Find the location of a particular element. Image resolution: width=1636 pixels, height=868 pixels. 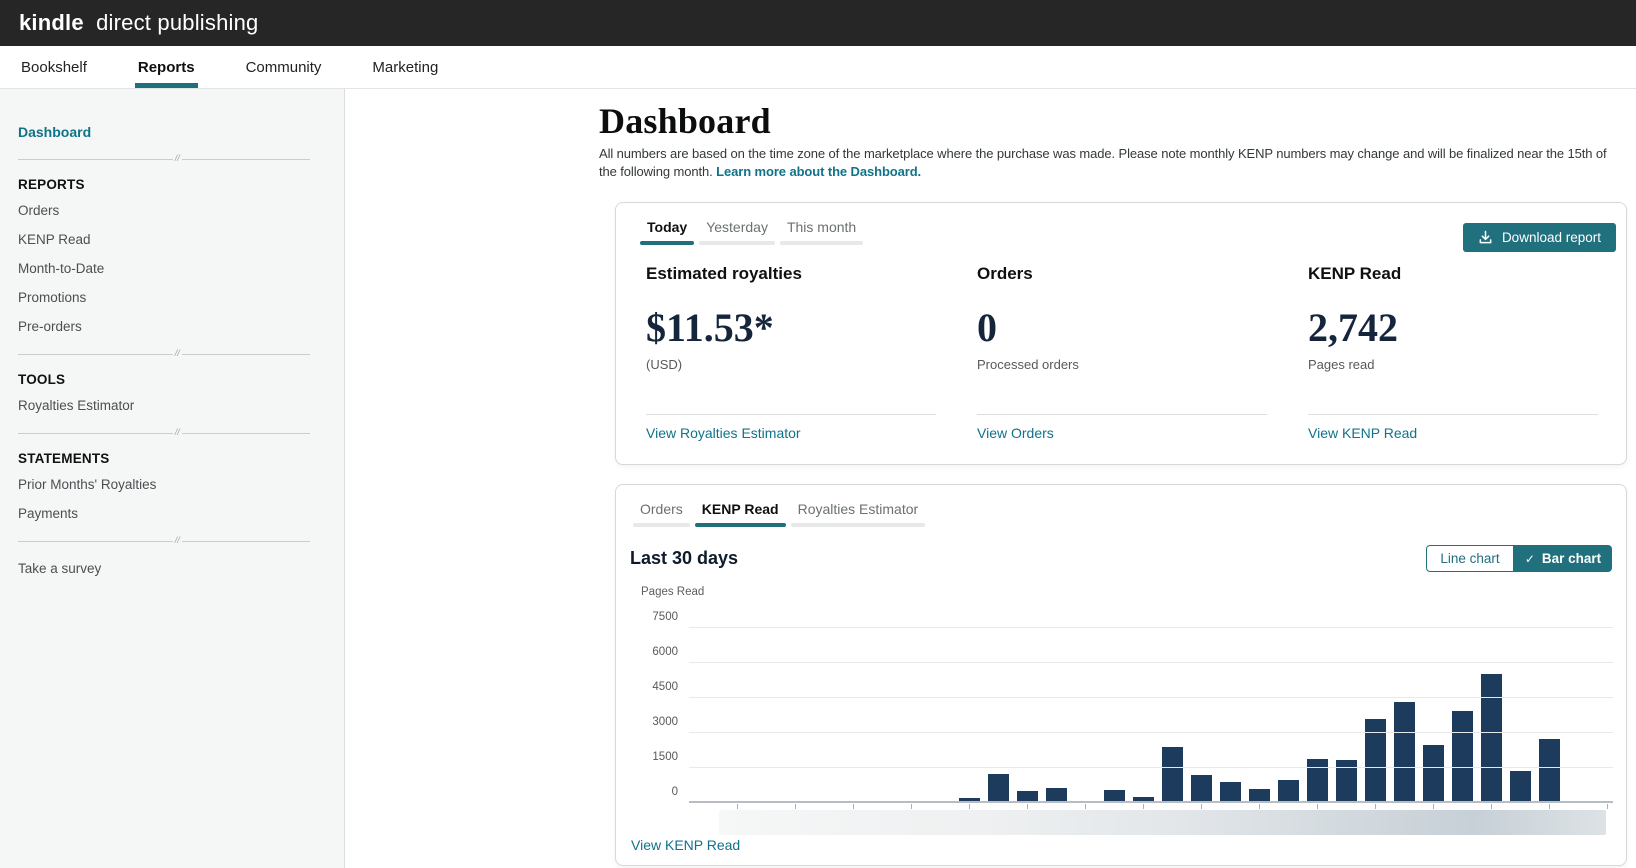

stat-title: KENP Read is located at coordinates (1355, 273).